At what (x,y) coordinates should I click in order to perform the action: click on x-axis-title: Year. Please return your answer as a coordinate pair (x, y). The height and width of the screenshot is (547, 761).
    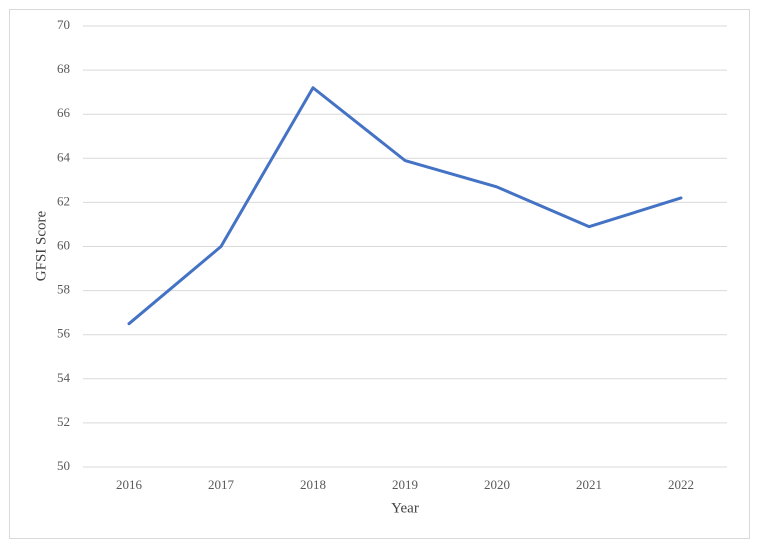
    Looking at the image, I should click on (405, 508).